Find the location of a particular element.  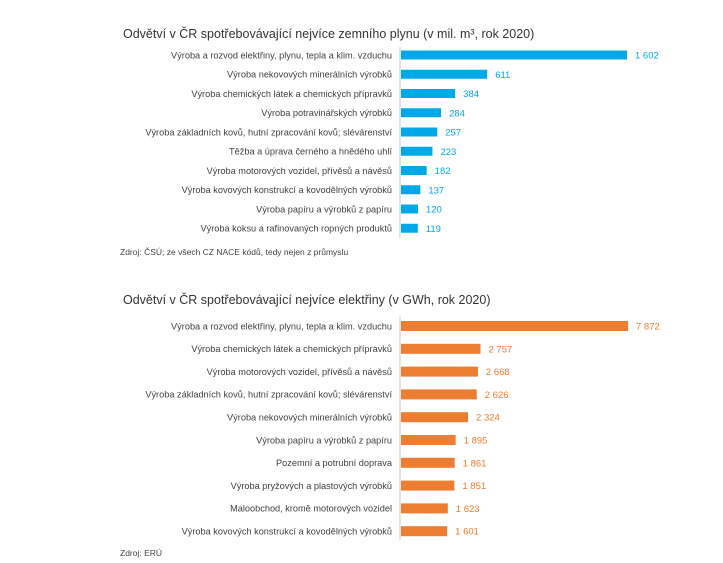

data-label: 384 is located at coordinates (471, 94).